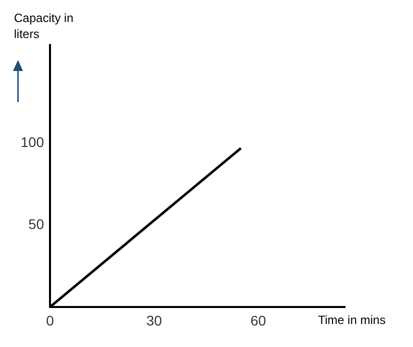 The height and width of the screenshot is (347, 413). Describe the element at coordinates (36, 224) in the screenshot. I see `y-tick-label: 50` at that location.